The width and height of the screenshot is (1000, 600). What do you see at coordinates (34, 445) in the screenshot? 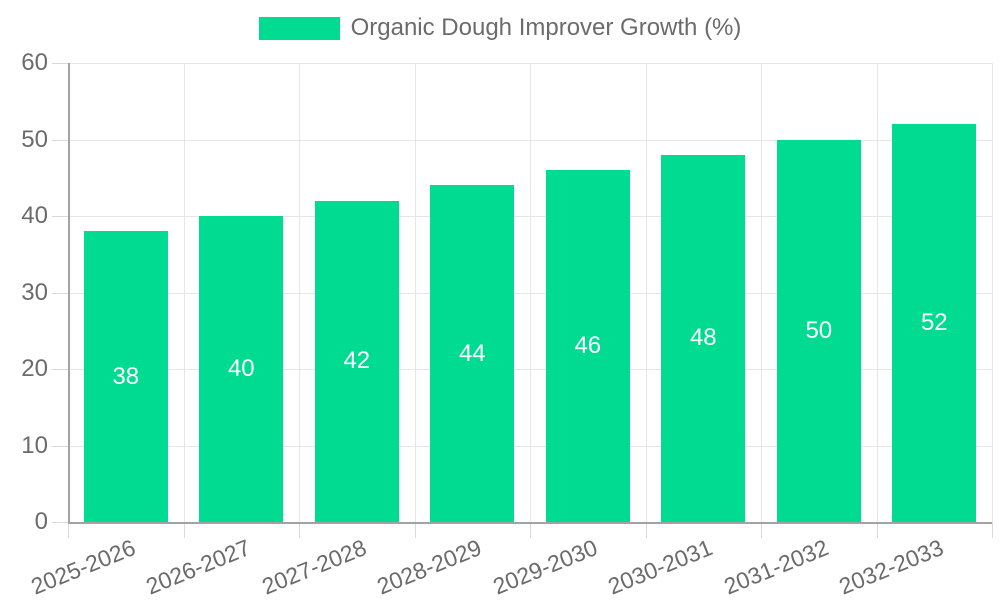
I see `y-axis-tick-label: 10` at bounding box center [34, 445].